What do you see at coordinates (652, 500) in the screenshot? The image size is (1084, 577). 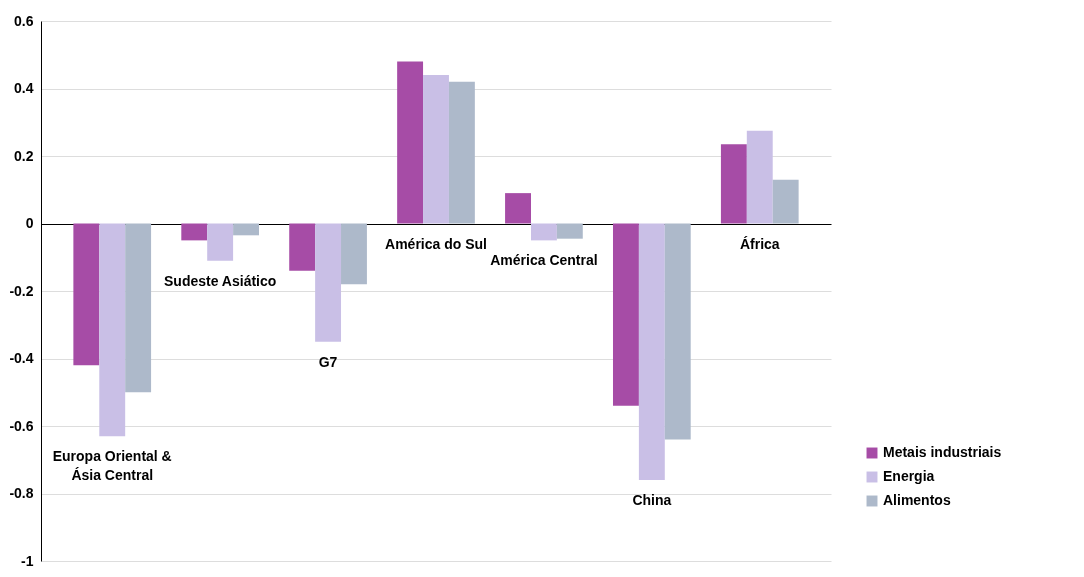 I see `x-tick-label: China` at bounding box center [652, 500].